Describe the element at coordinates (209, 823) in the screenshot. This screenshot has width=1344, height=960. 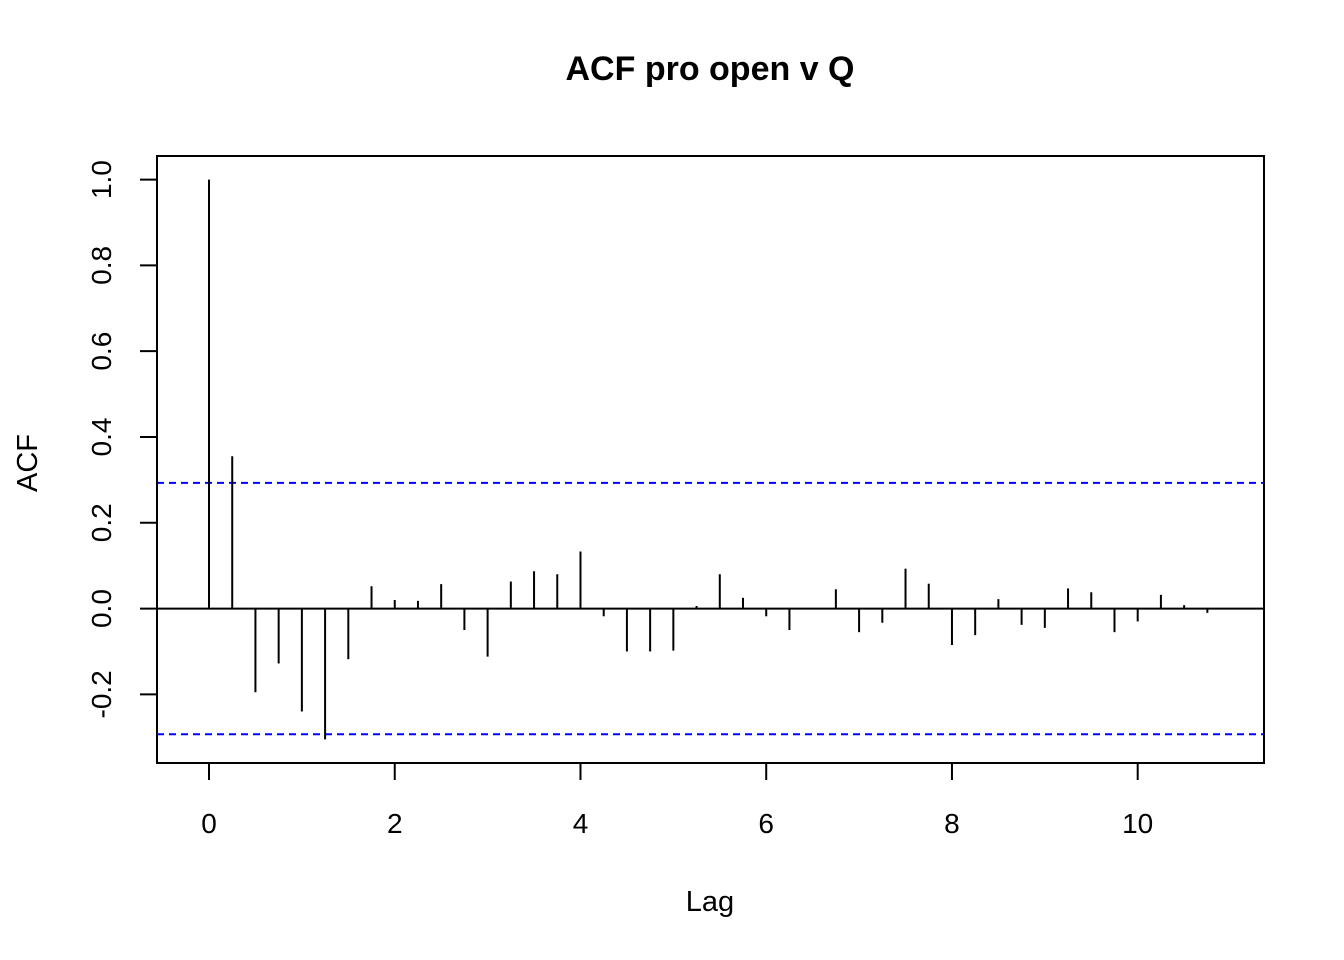
I see `x-tick-label: 0` at that location.